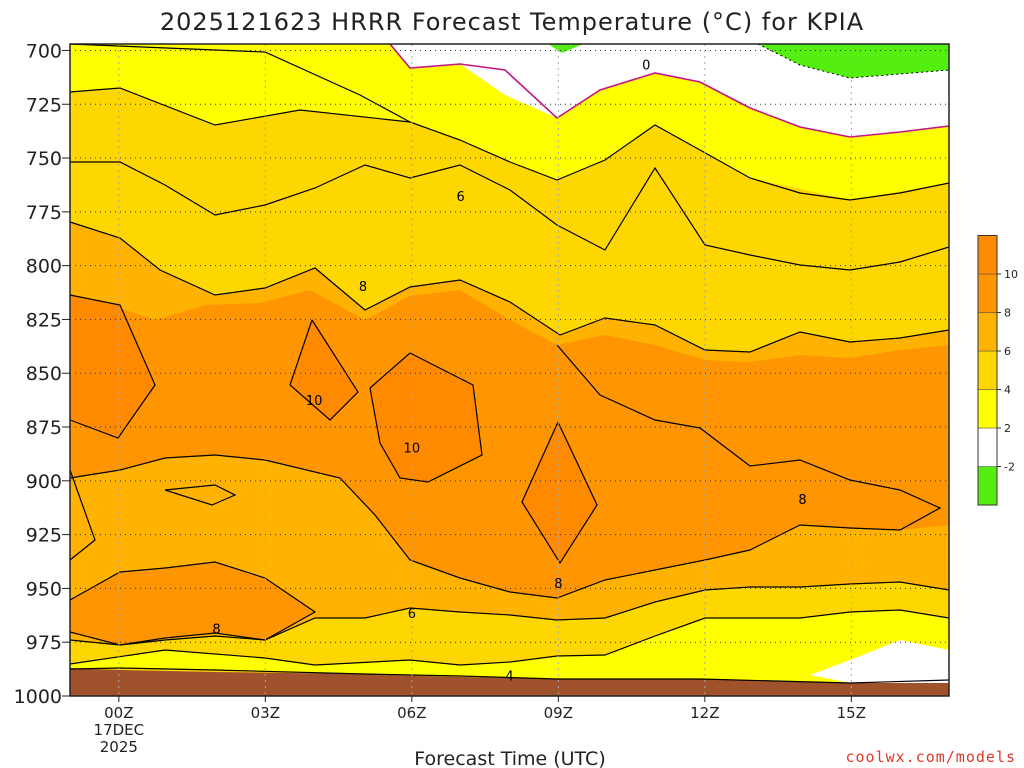 The height and width of the screenshot is (768, 1024). Describe the element at coordinates (265, 713) in the screenshot. I see `x-tick-label: 03Z` at that location.